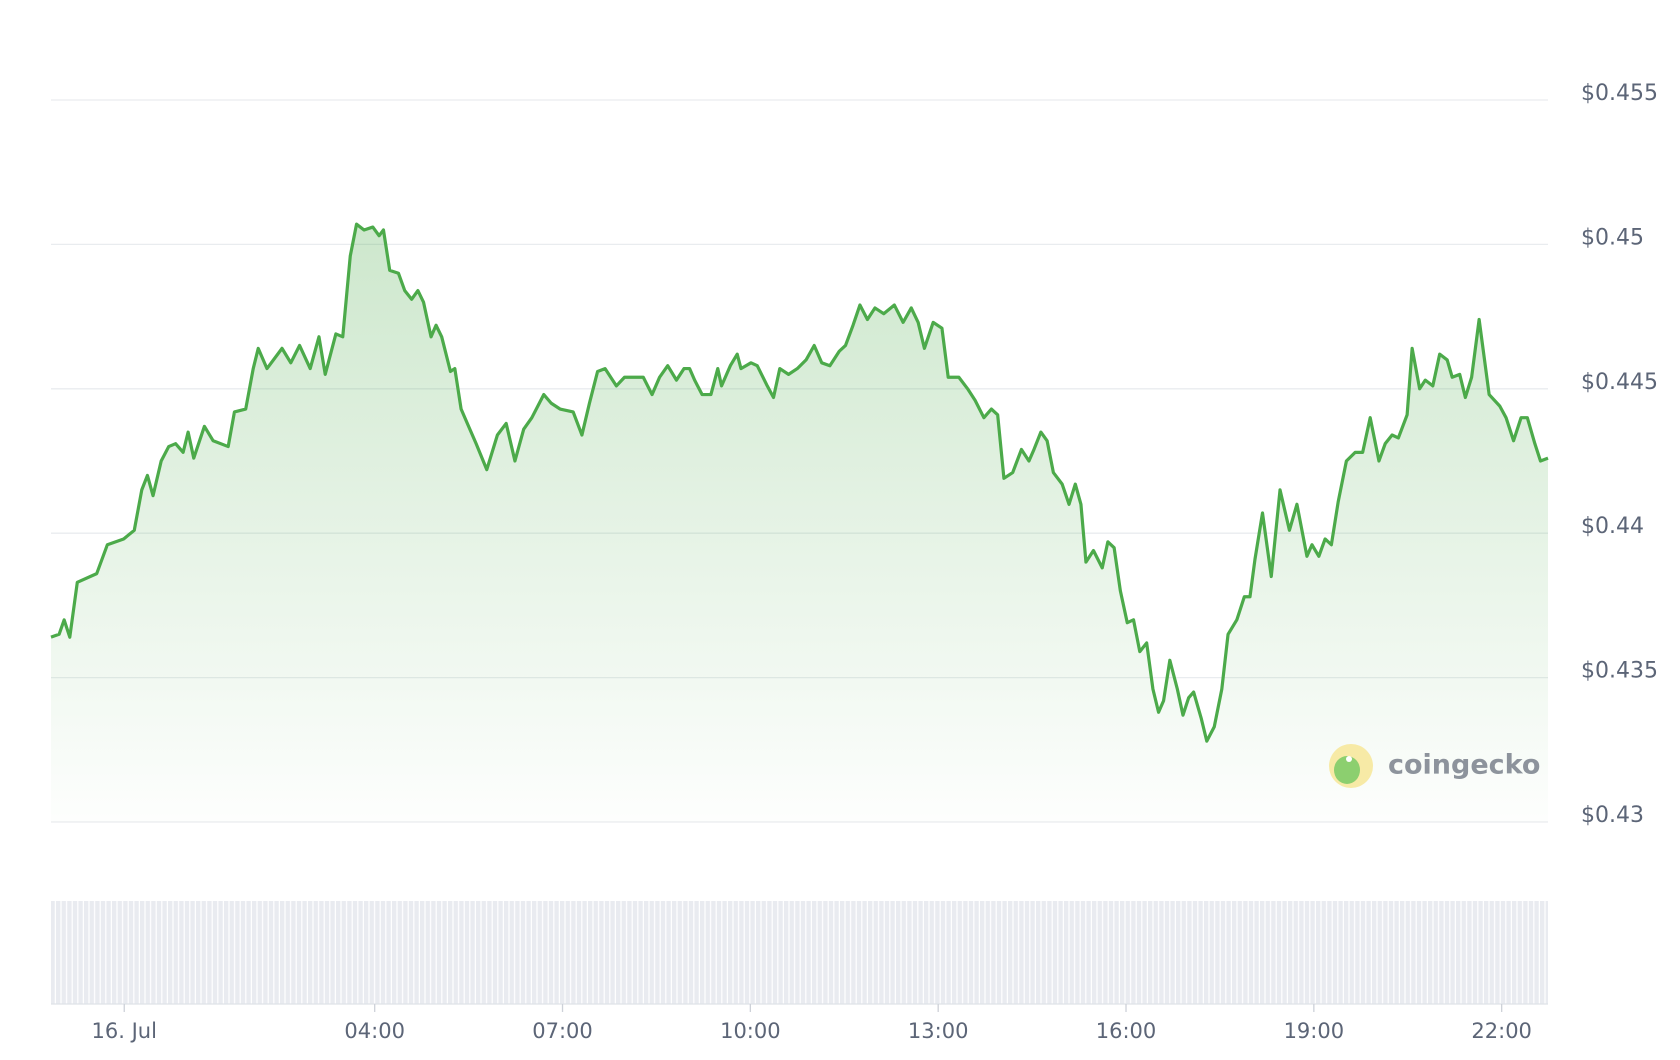 This screenshot has height=1060, width=1680. Describe the element at coordinates (1347, 770) in the screenshot. I see `logo-icon-body` at that location.